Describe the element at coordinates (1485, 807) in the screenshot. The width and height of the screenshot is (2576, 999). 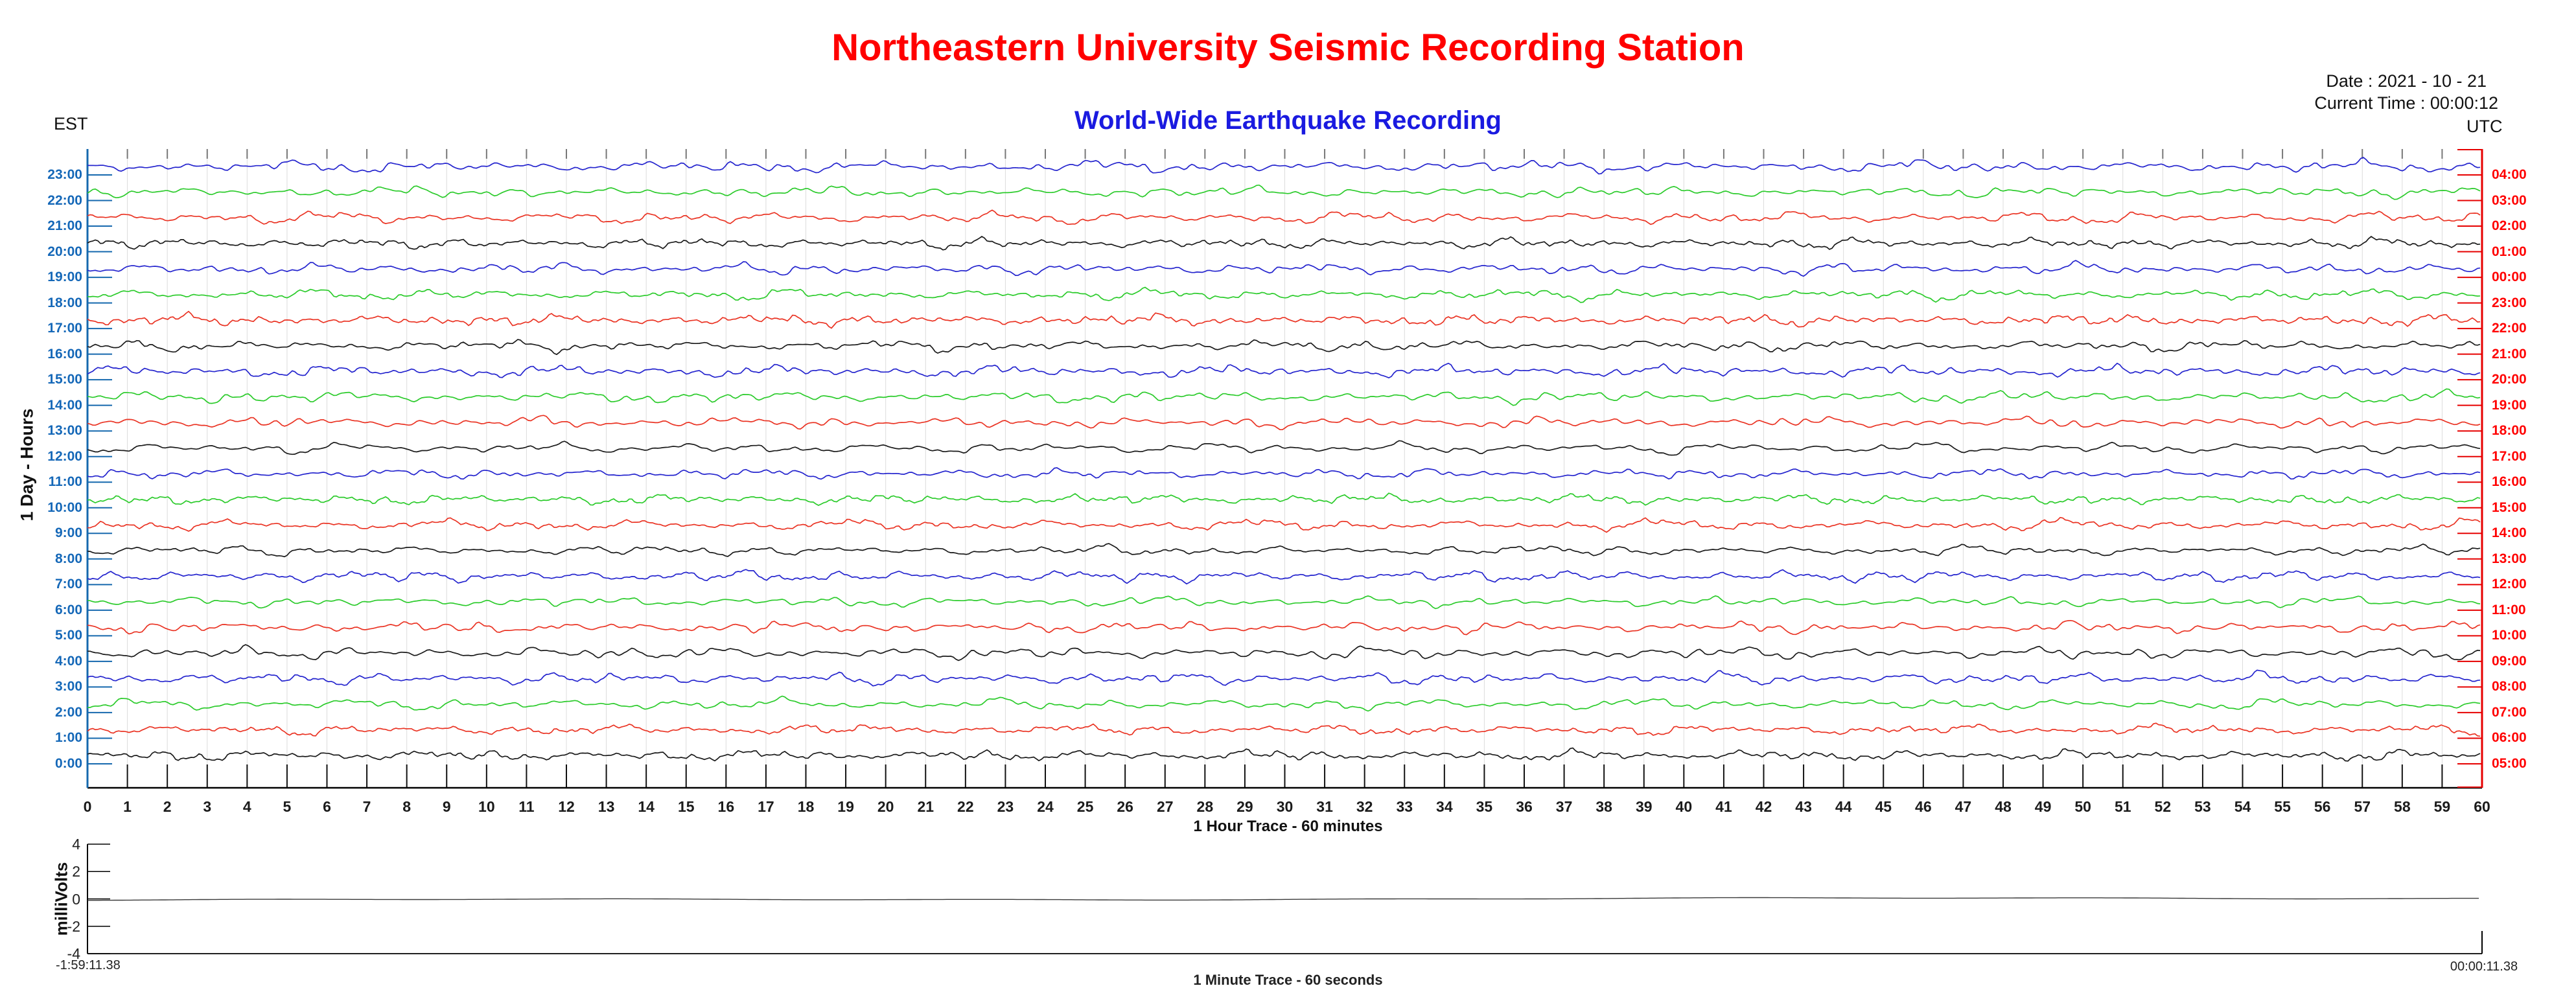
I see `minute-tick-label: 35` at that location.